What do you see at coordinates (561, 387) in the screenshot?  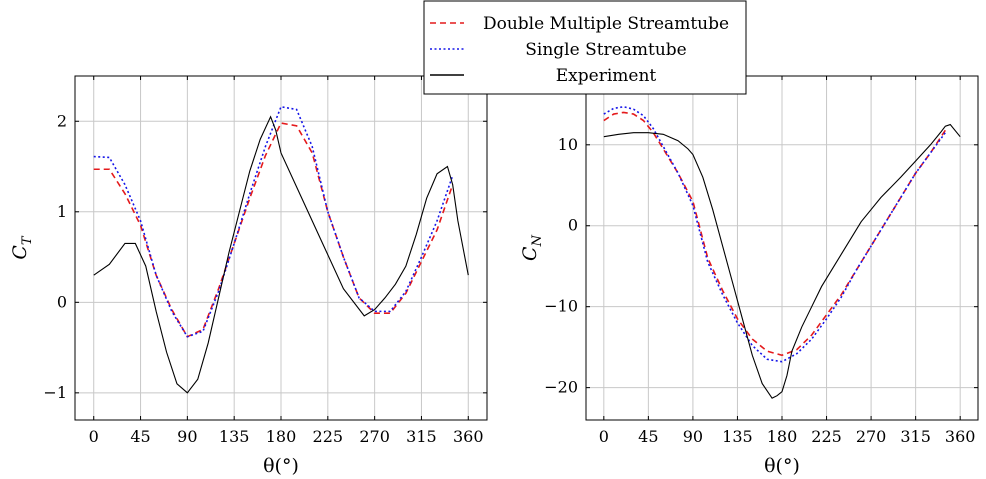 I see `y-tick-label: −20` at bounding box center [561, 387].